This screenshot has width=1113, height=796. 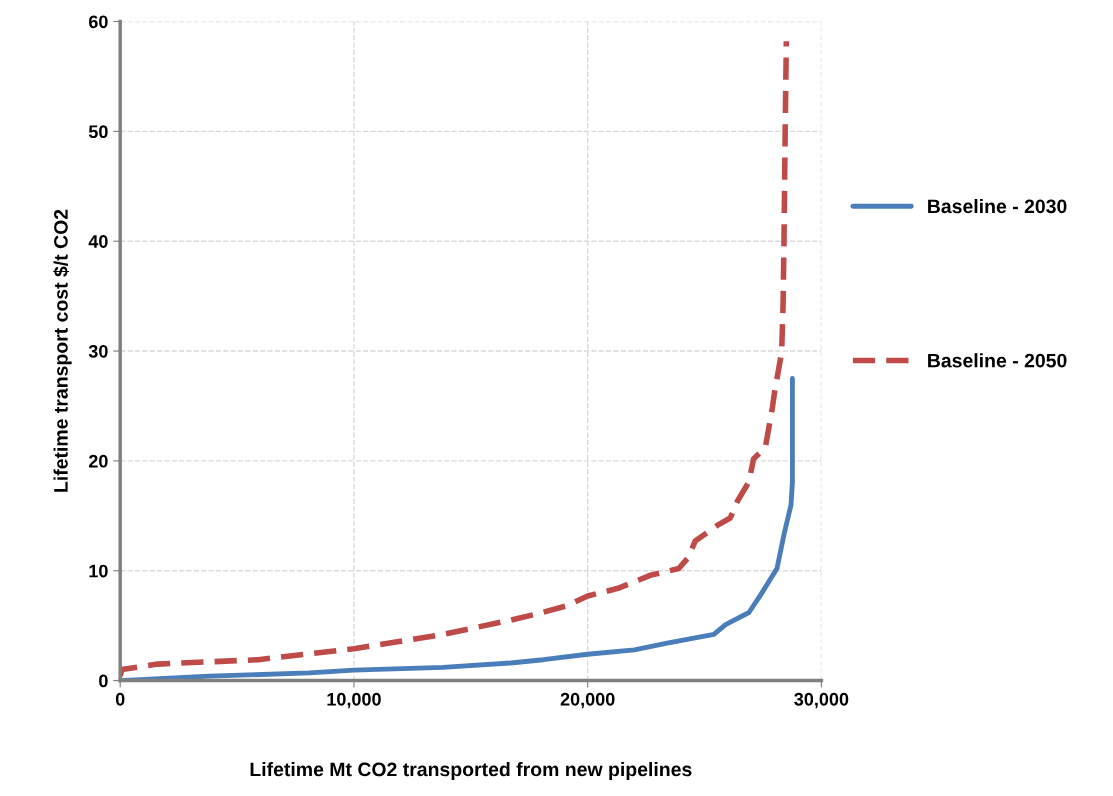 I want to click on x-tick-label: 0, so click(x=120, y=699).